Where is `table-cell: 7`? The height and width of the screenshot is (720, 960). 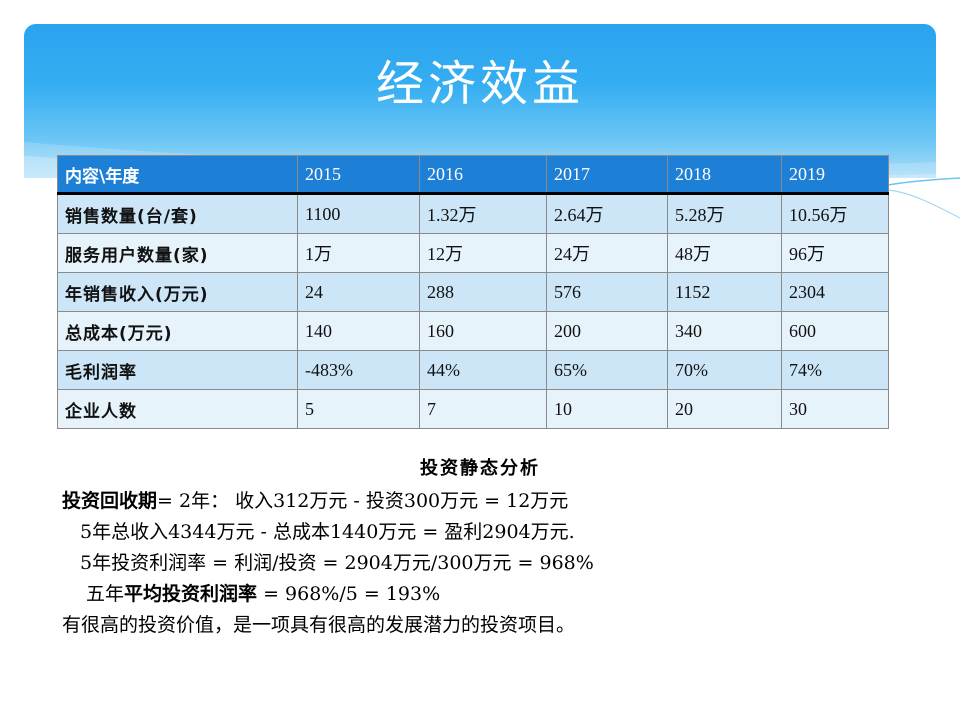 table-cell: 7 is located at coordinates (483, 409).